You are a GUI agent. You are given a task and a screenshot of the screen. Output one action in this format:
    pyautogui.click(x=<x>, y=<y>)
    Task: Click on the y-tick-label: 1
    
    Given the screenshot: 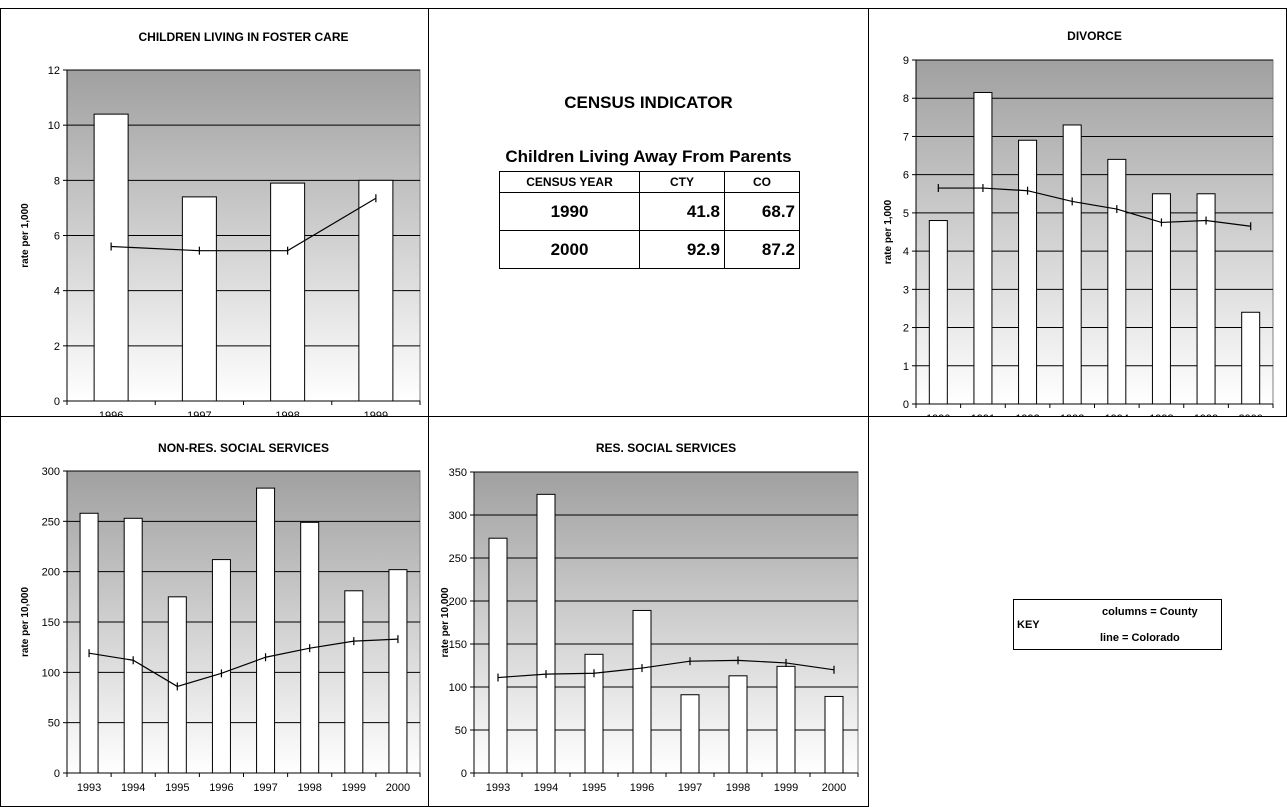 What is the action you would take?
    pyautogui.click(x=906, y=367)
    